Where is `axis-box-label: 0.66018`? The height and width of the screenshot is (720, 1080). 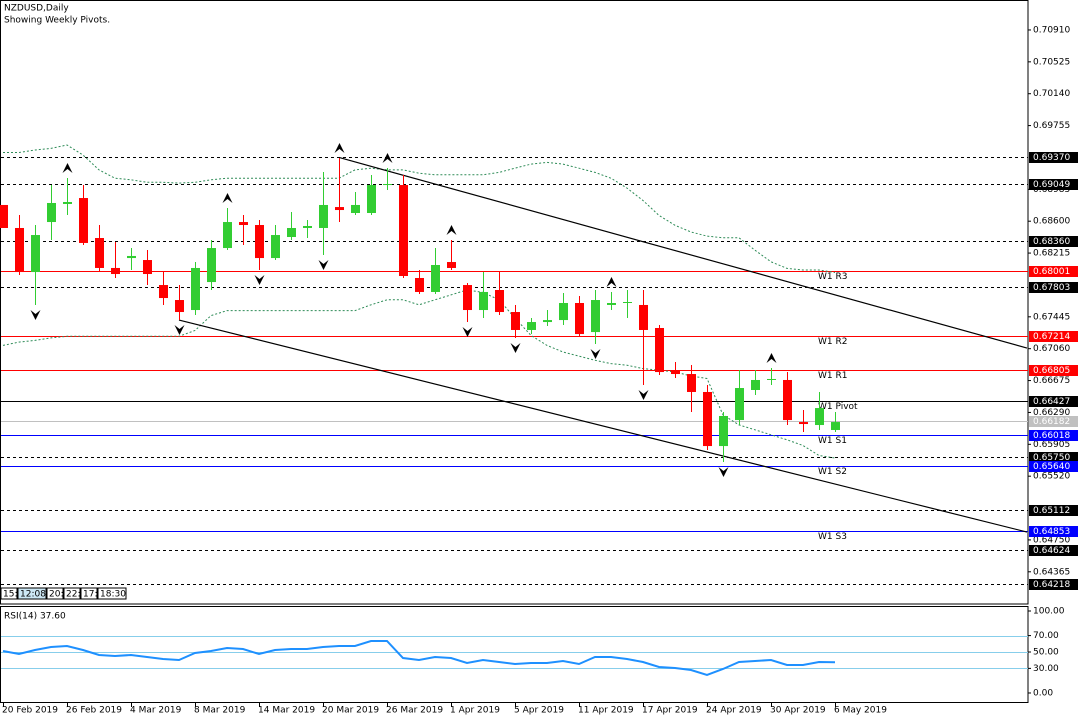
axis-box-label: 0.66018 is located at coordinates (1051, 436).